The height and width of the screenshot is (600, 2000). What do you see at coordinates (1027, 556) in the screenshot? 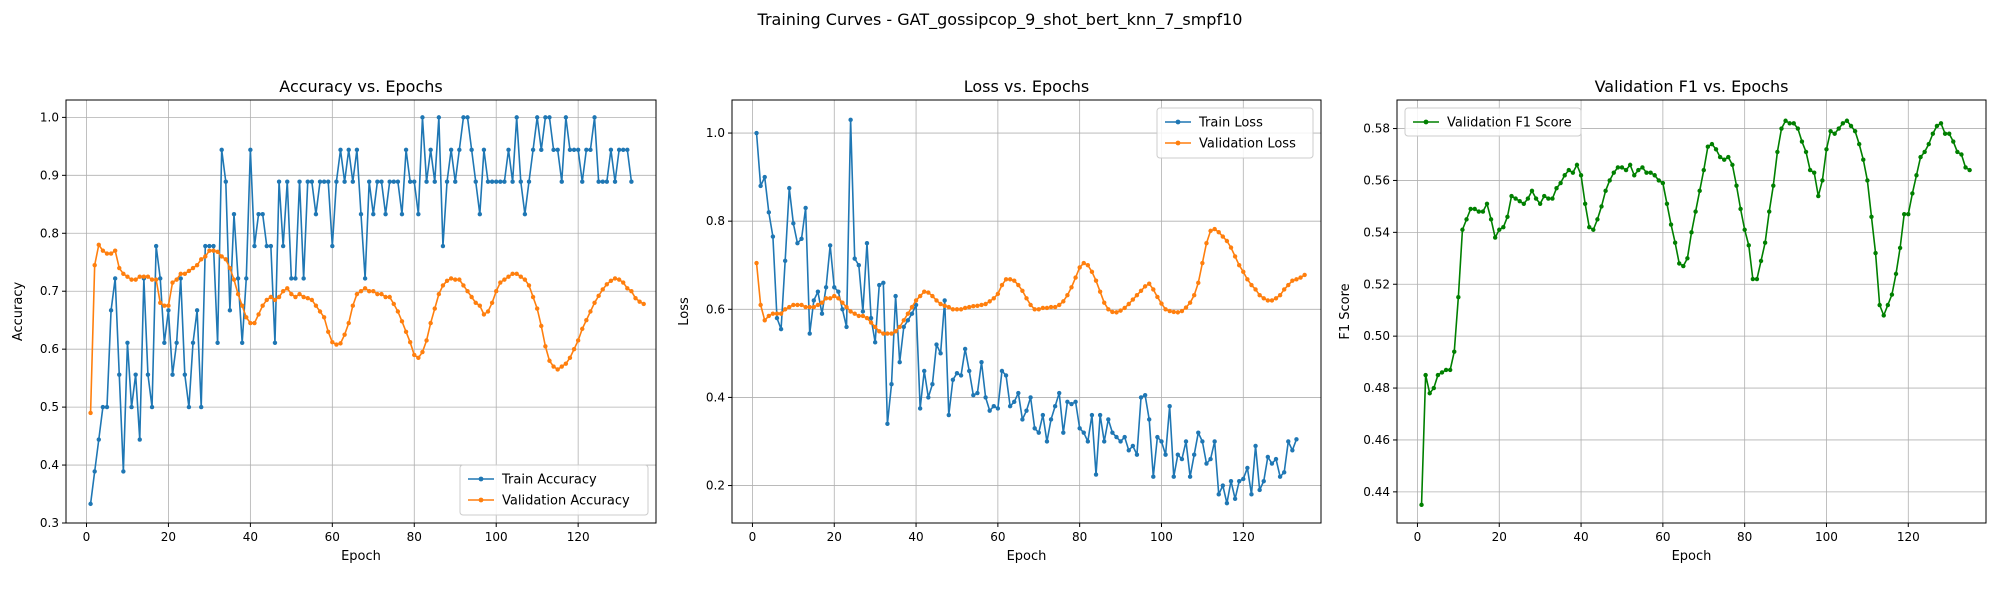
I see `x-axis-label: Epoch` at bounding box center [1027, 556].